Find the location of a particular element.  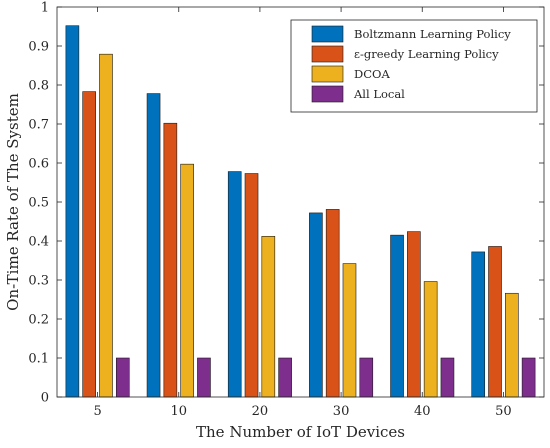

legend-label: DCOA is located at coordinates (372, 74).